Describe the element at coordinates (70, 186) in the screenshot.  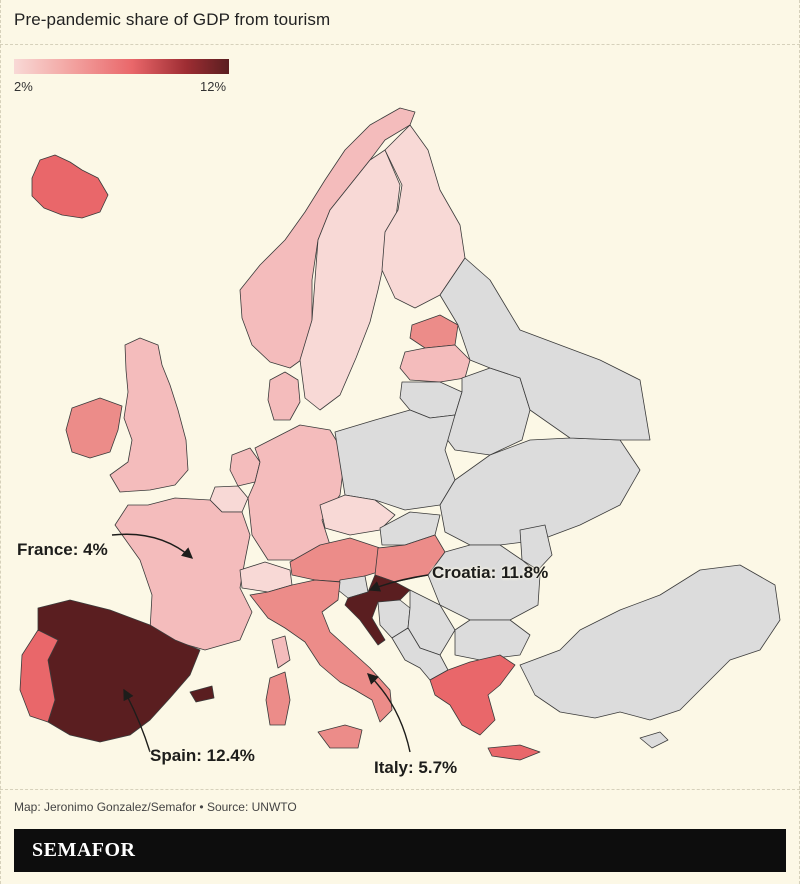
I see `country-iceland` at that location.